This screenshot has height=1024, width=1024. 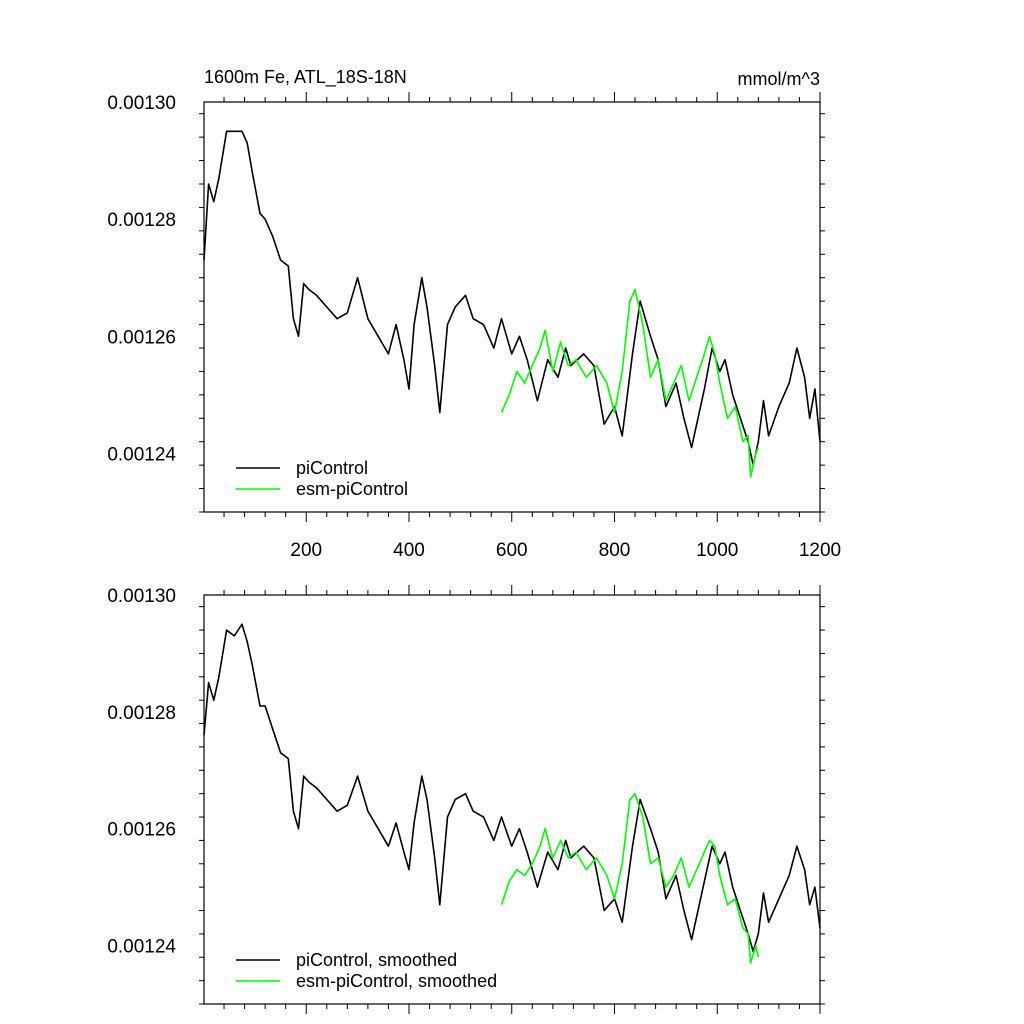 What do you see at coordinates (615, 550) in the screenshot?
I see `x-tick-label: 800` at bounding box center [615, 550].